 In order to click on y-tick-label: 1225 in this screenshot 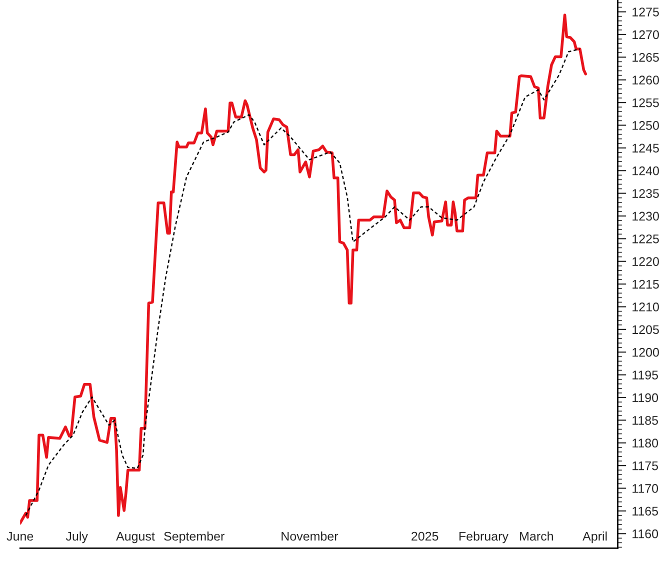, I will do `click(645, 239)`.